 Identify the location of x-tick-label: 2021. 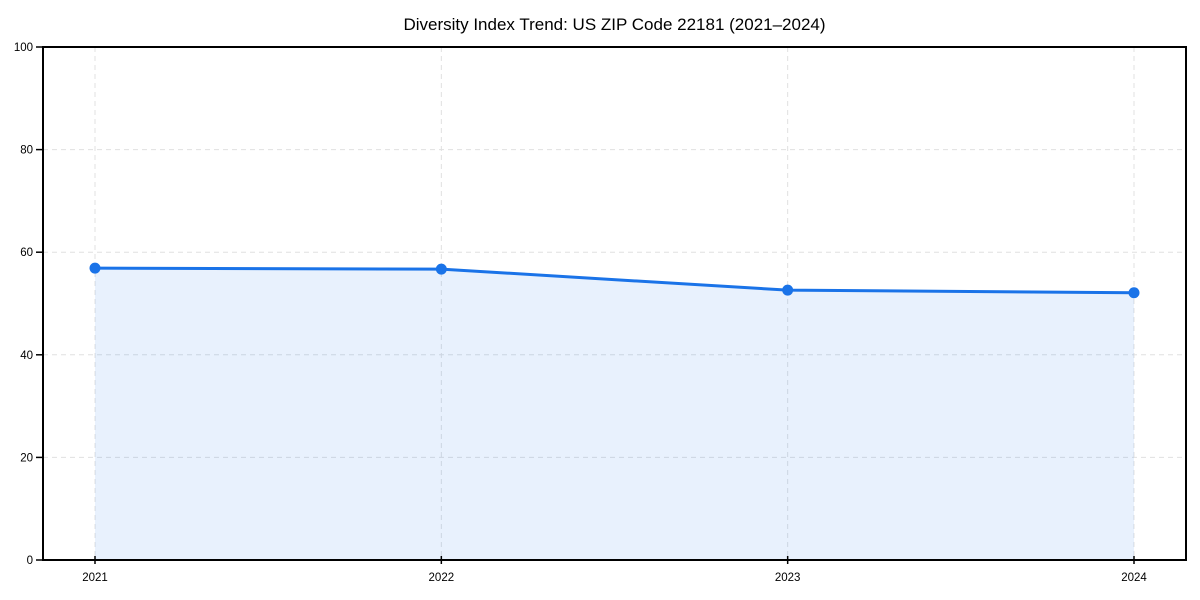
(95, 578).